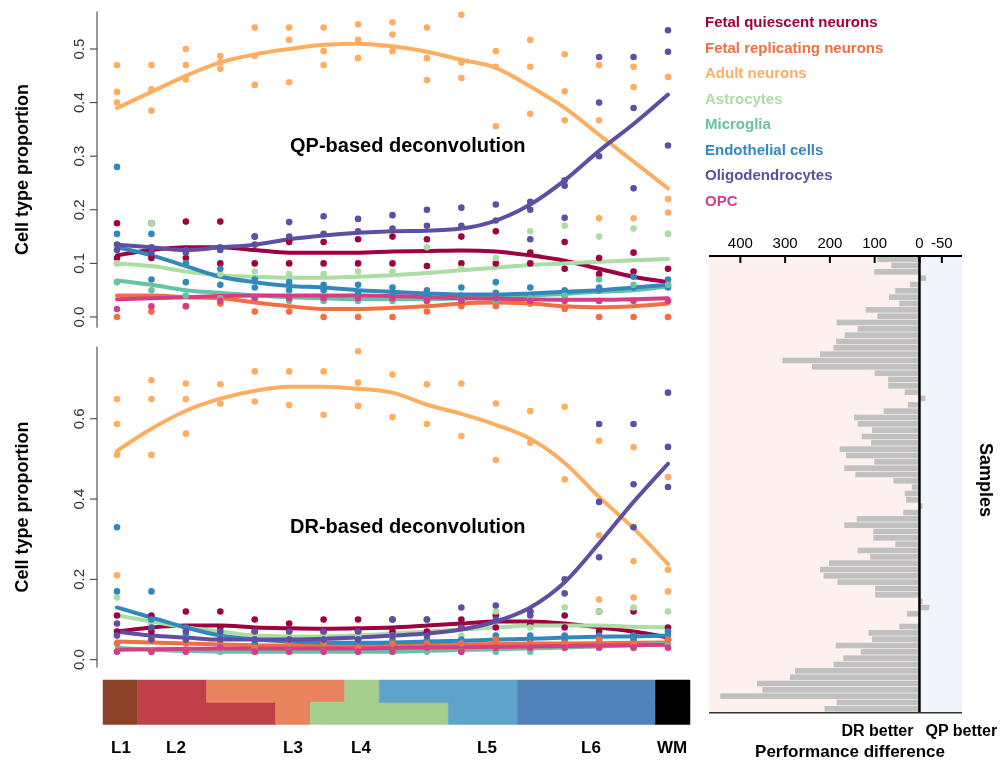 The image size is (1001, 761). What do you see at coordinates (361, 747) in the screenshot?
I see `text: L4` at bounding box center [361, 747].